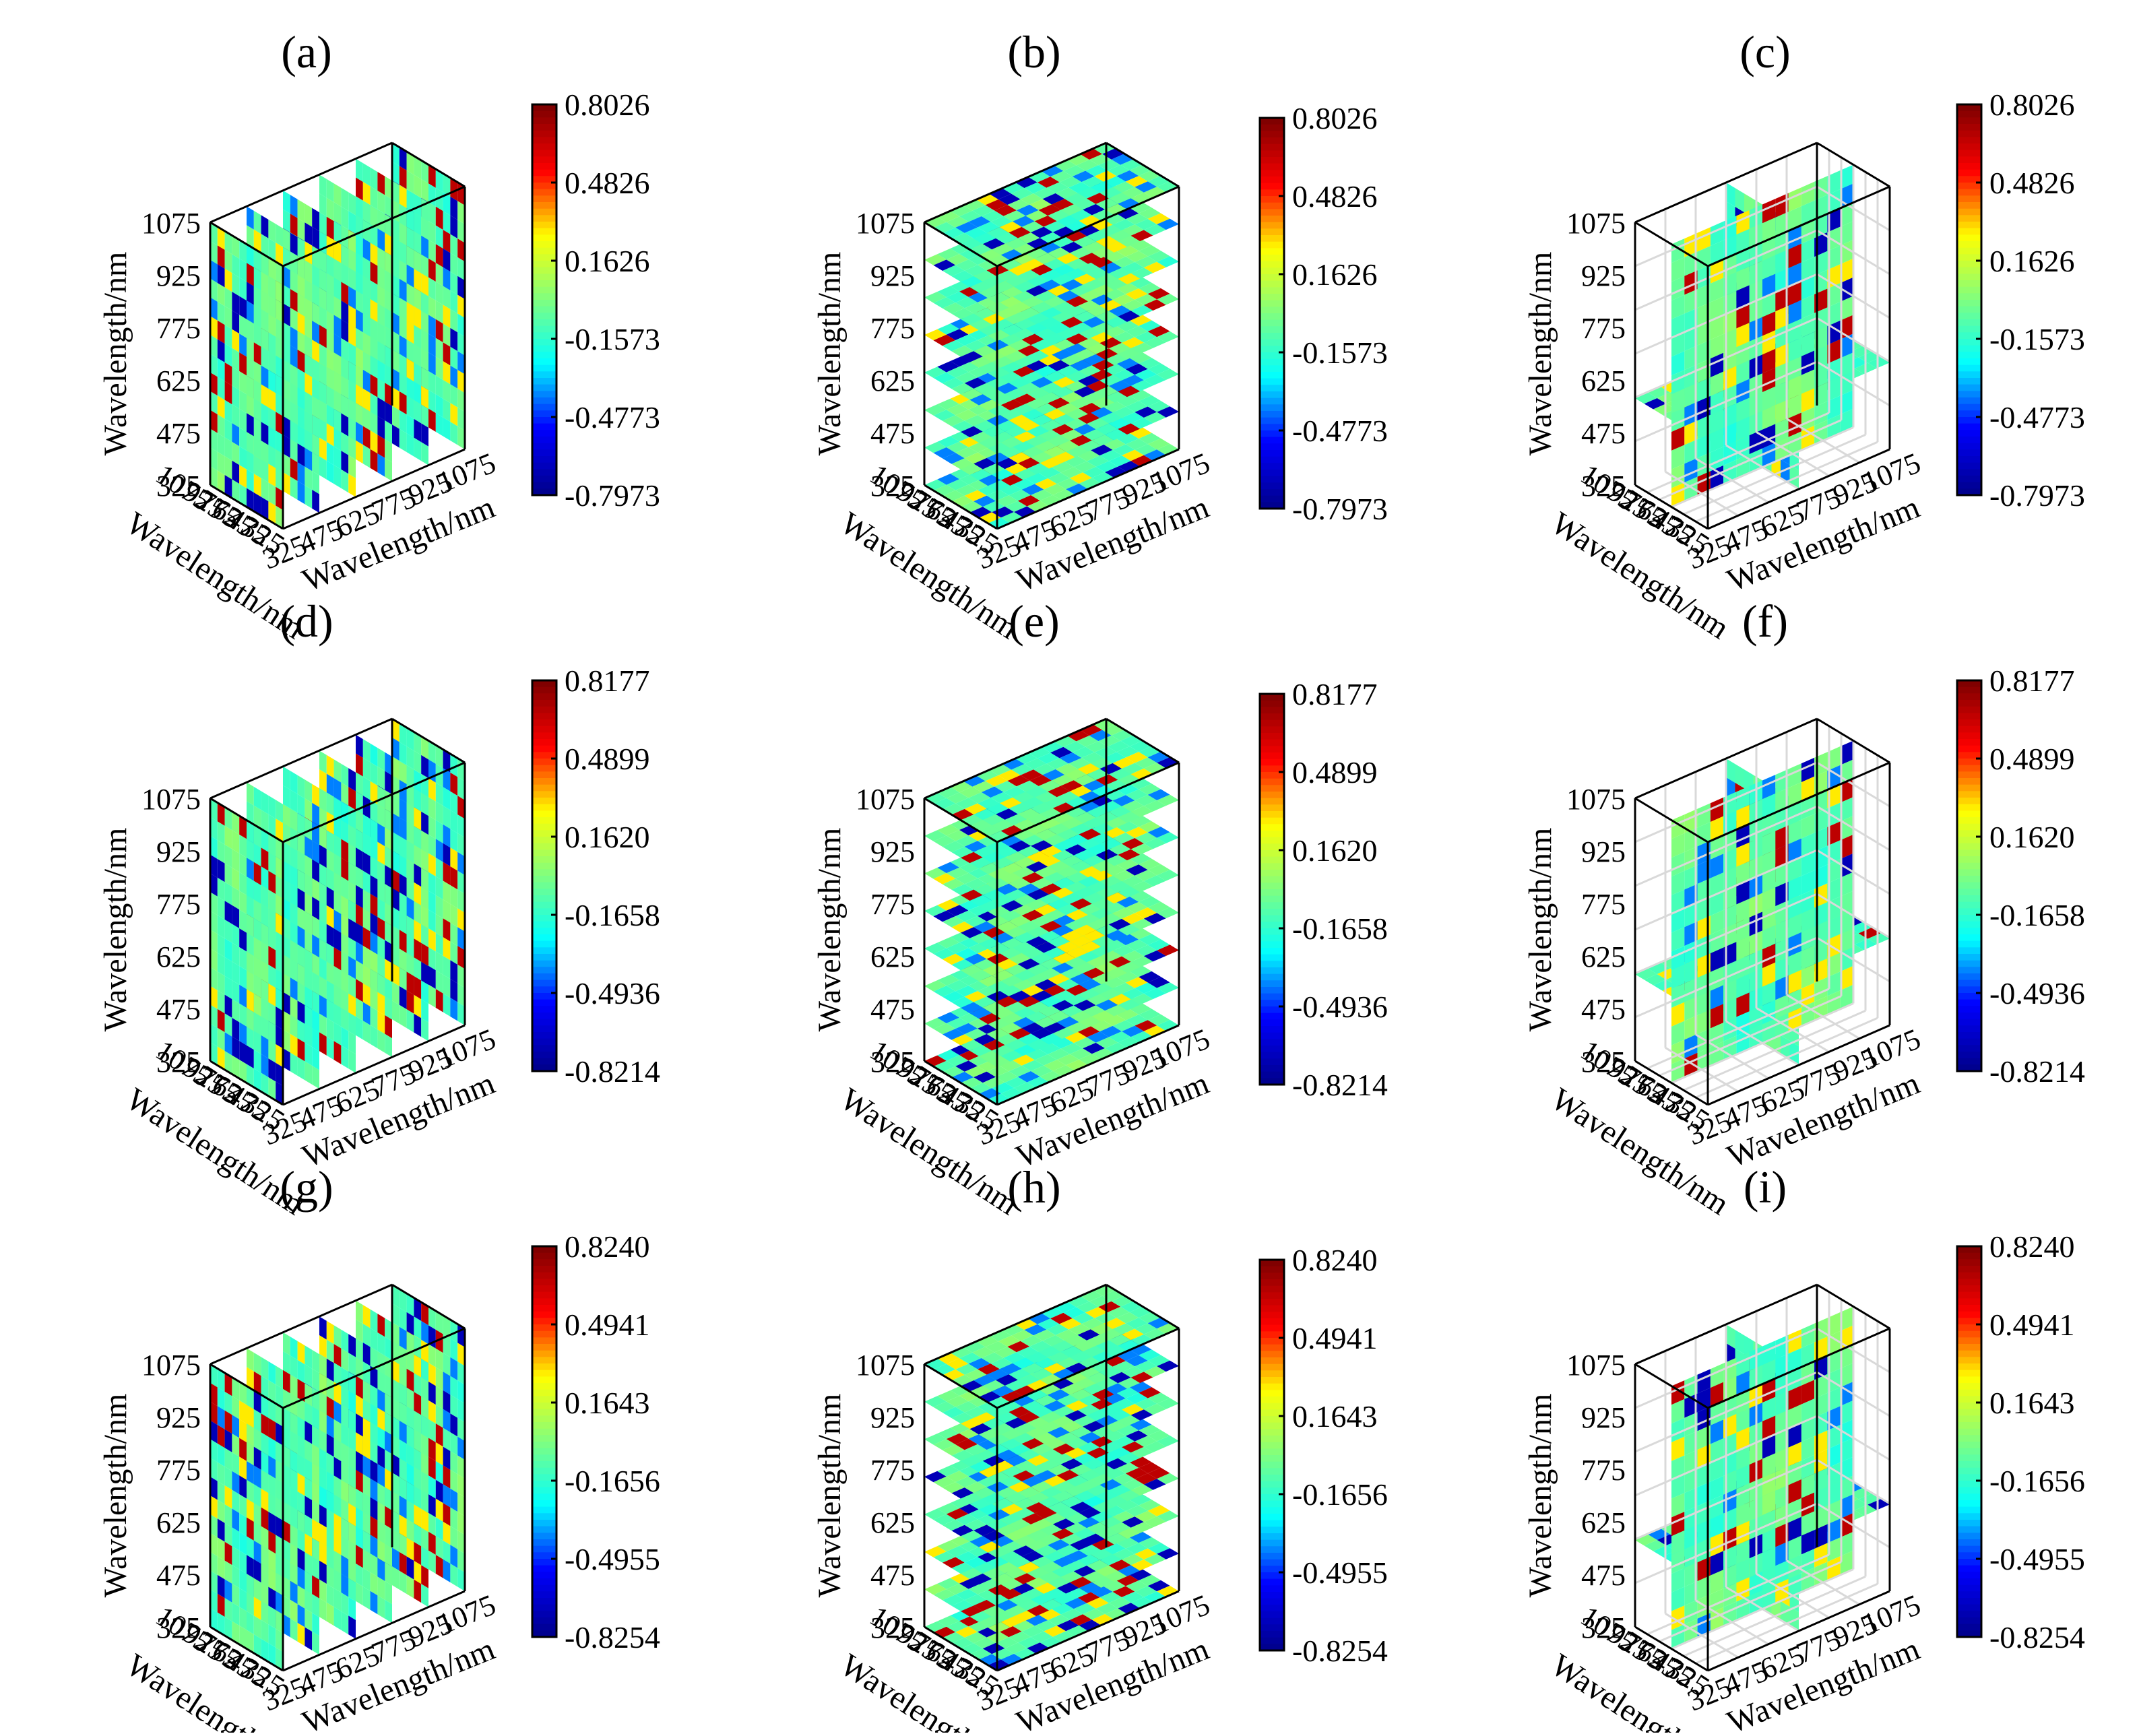 The image size is (2139, 1736). Describe the element at coordinates (612, 495) in the screenshot. I see `colorbar-tick-label: -0.7973` at that location.